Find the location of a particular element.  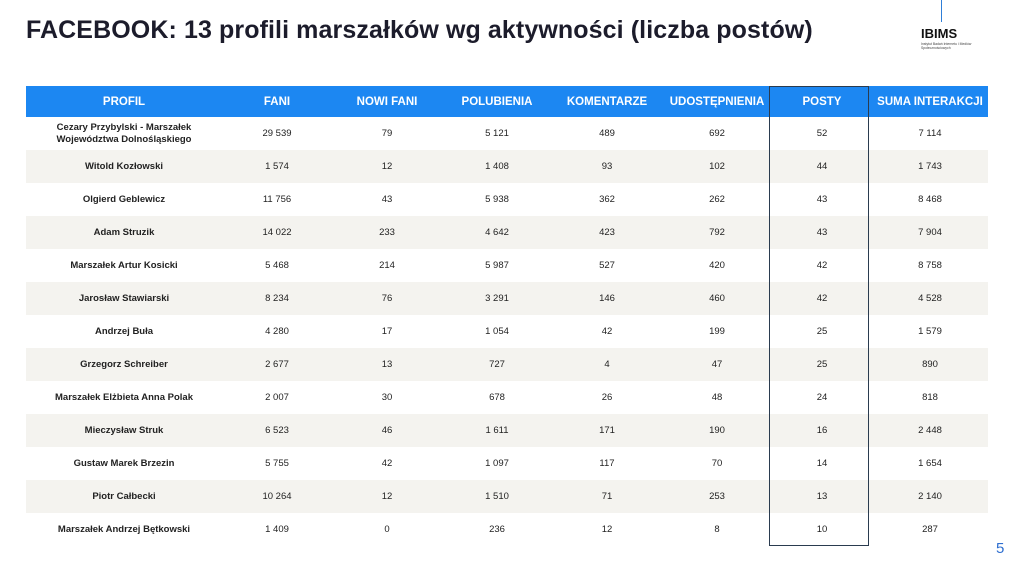

column-header-fani: FANI is located at coordinates (277, 101).